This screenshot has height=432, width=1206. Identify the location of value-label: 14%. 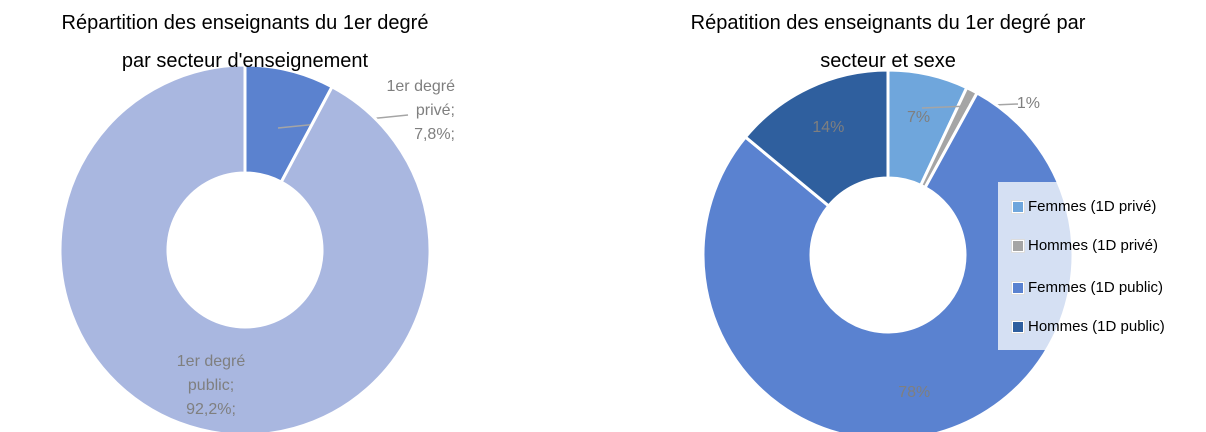
(828, 128).